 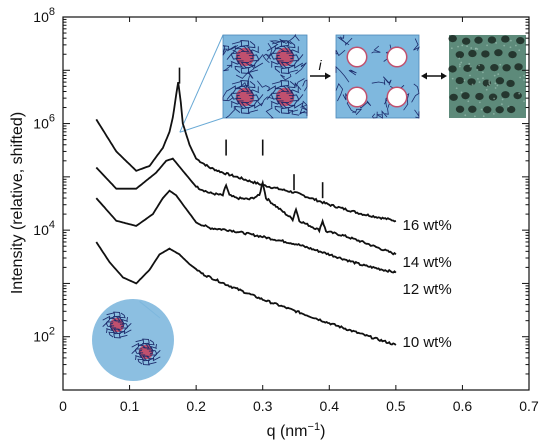 What do you see at coordinates (427, 289) in the screenshot?
I see `series-label: 12 wt%` at bounding box center [427, 289].